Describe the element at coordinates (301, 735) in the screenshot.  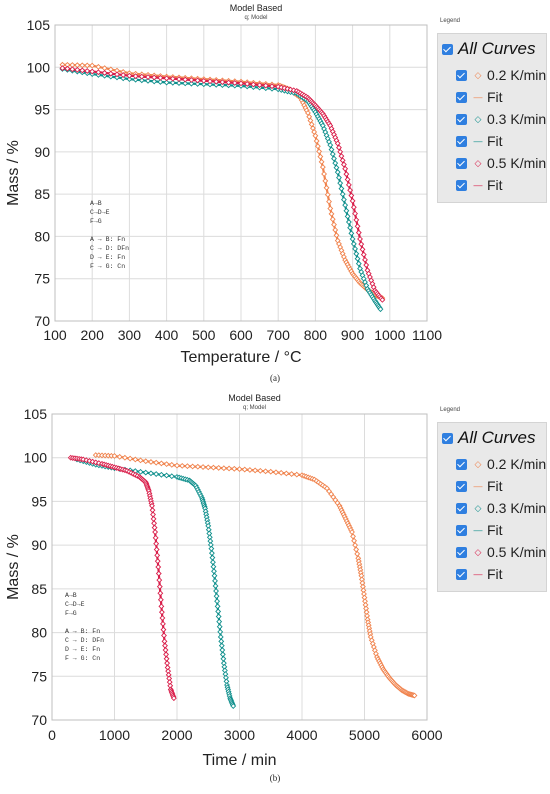
I see `x-tick-label: 4000` at that location.